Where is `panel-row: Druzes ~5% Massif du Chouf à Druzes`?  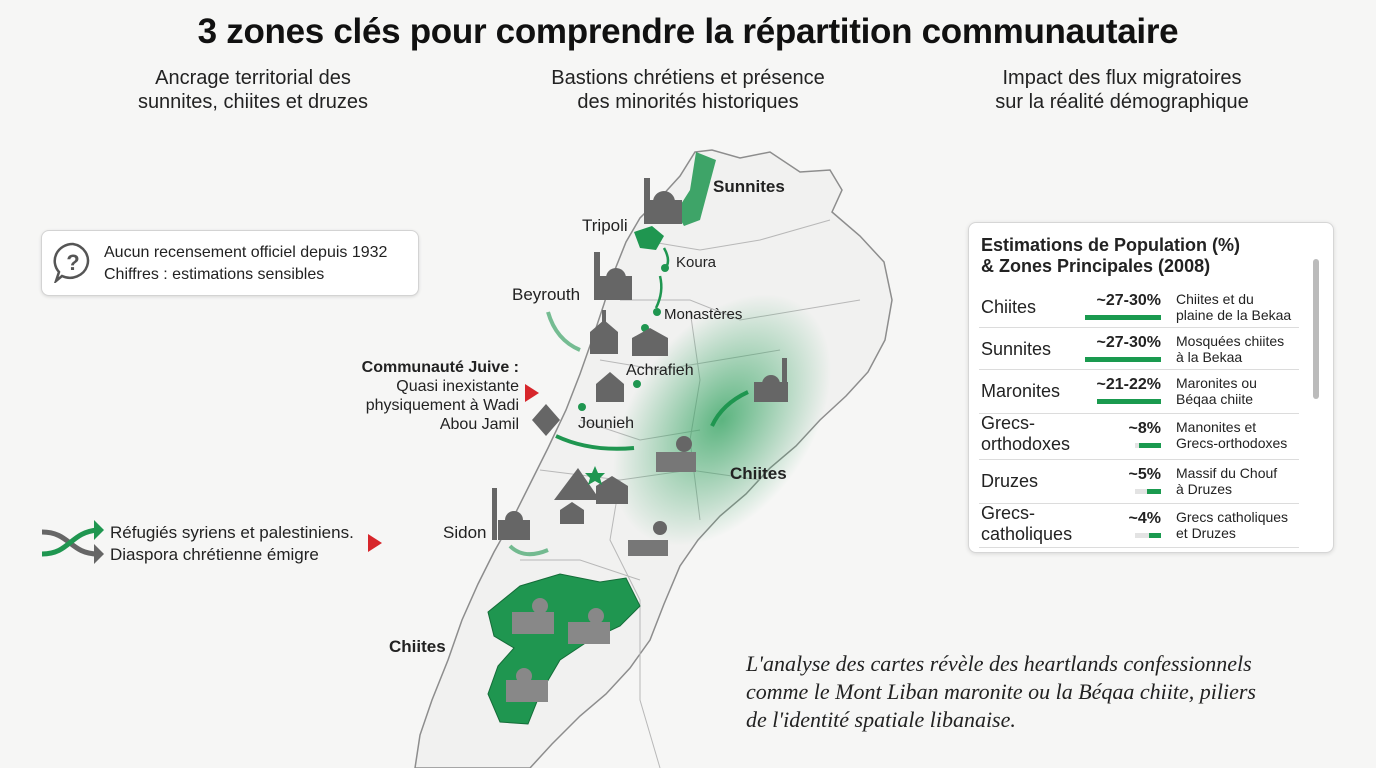 panel-row: Druzes ~5% Massif du Chouf à Druzes is located at coordinates (1139, 481).